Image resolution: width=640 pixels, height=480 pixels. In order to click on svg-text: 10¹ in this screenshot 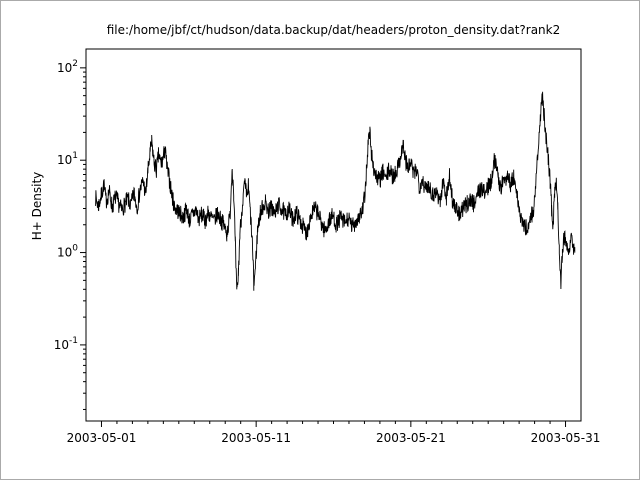, I will do `click(67, 159)`.